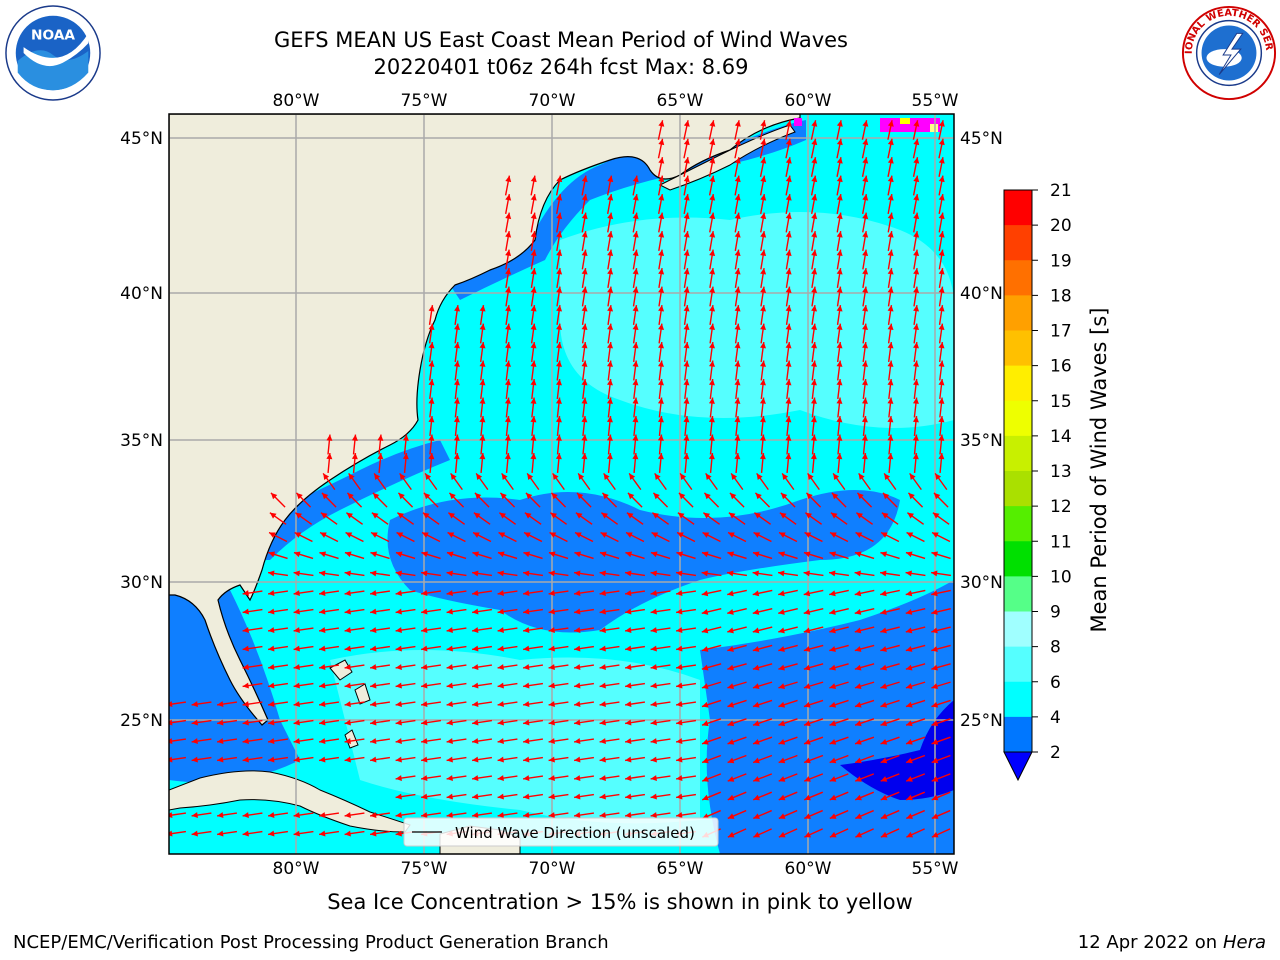  I want to click on colorbar-tick-label: 12, so click(1061, 507).